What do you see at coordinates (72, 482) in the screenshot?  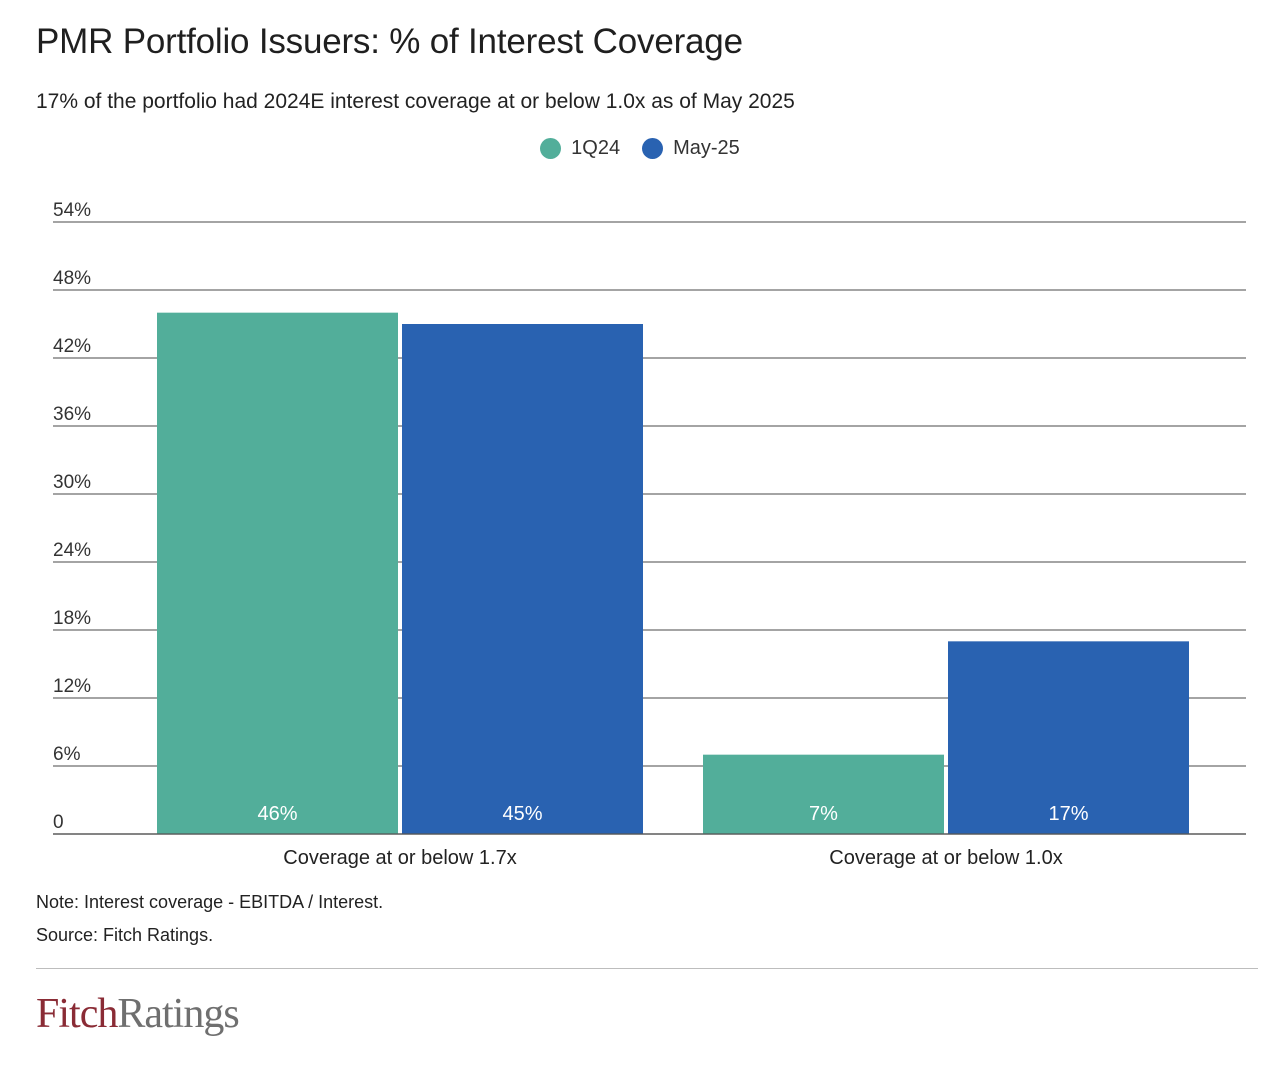 I see `y-tick-label-5: 30%` at bounding box center [72, 482].